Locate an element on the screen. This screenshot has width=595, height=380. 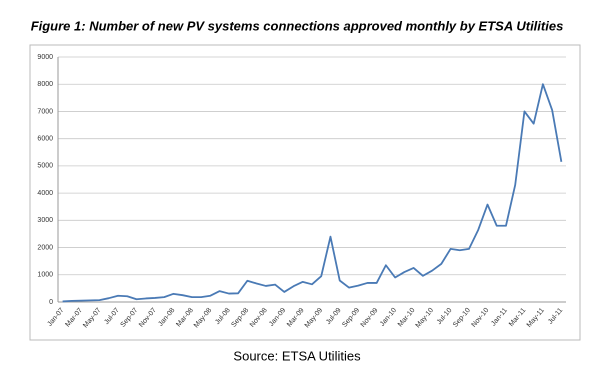
y-tick-label: 5000 is located at coordinates (45, 166).